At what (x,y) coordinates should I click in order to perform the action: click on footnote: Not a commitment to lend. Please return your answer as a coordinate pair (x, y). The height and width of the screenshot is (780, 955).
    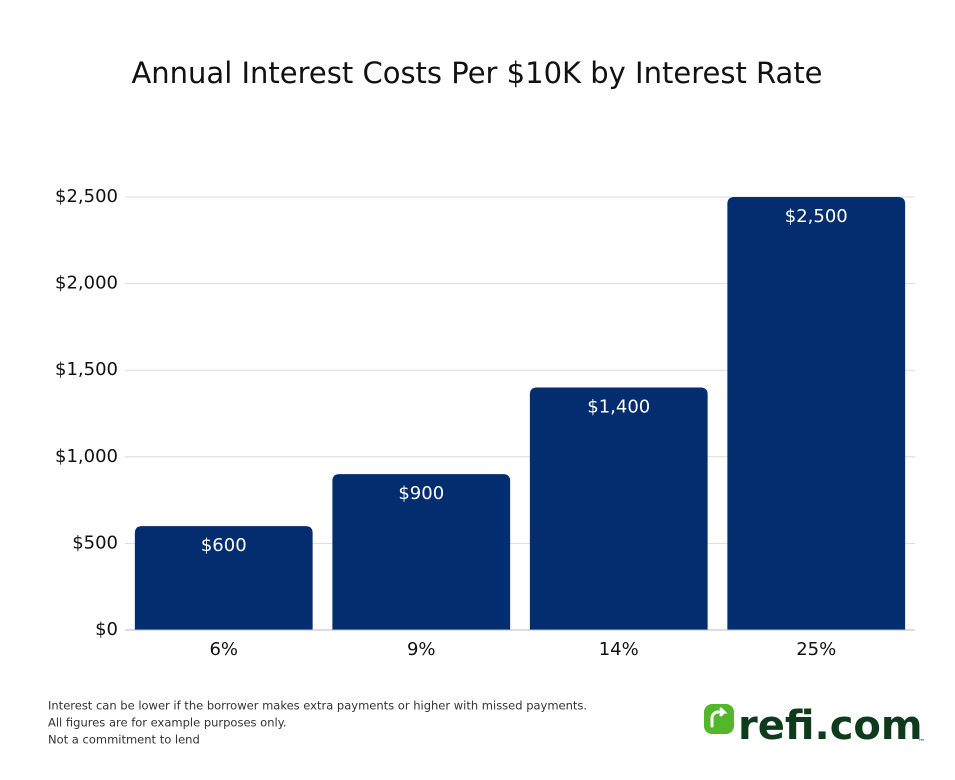
    Looking at the image, I should click on (124, 740).